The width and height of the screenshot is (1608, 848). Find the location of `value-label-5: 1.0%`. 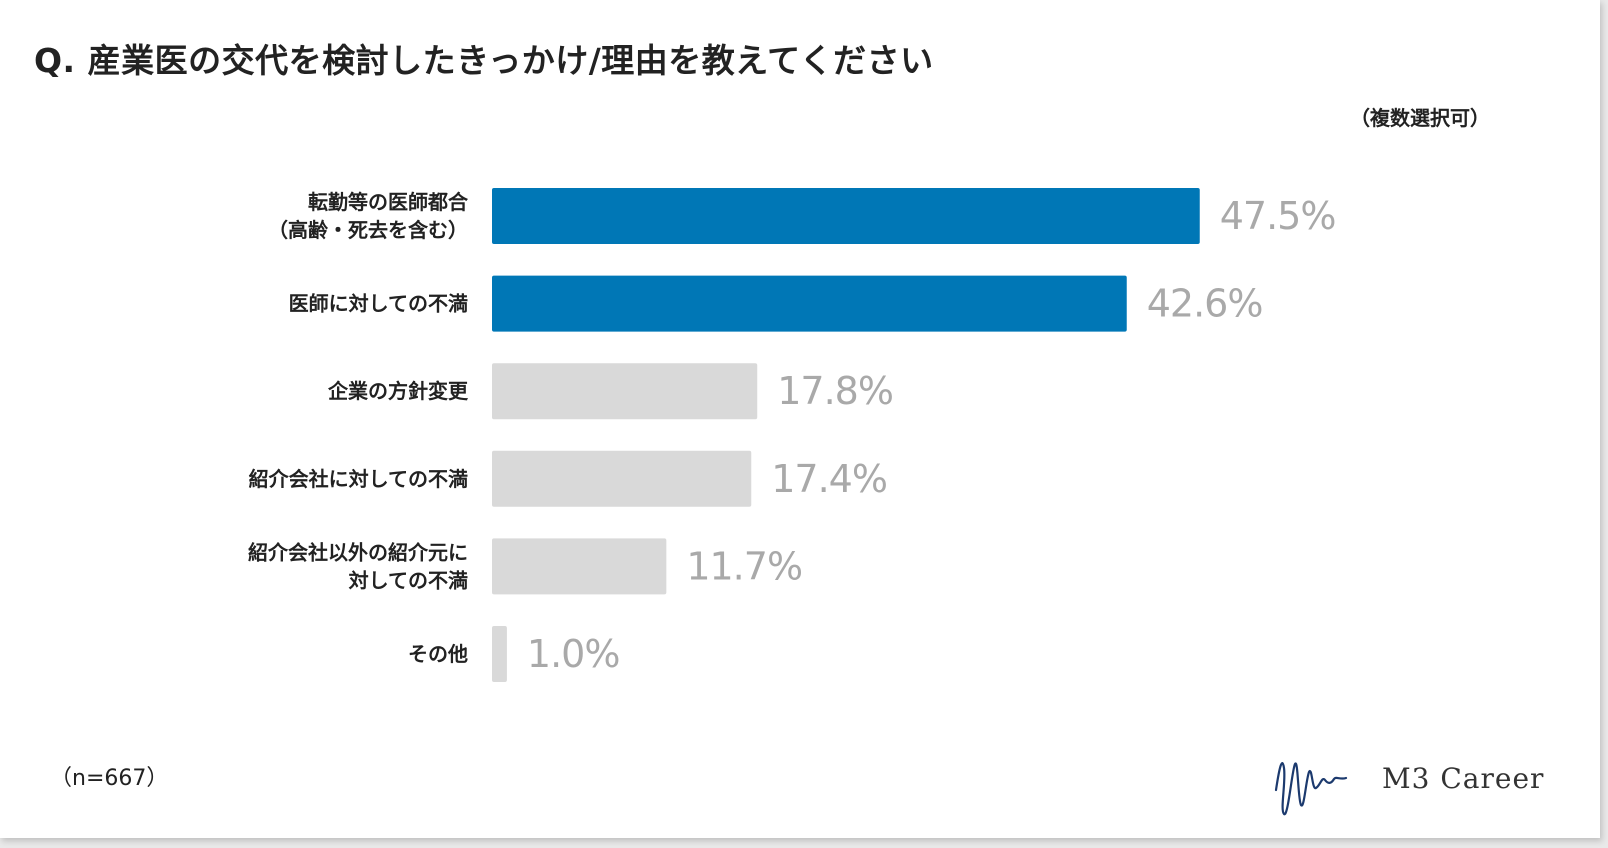

value-label-5: 1.0% is located at coordinates (573, 654).